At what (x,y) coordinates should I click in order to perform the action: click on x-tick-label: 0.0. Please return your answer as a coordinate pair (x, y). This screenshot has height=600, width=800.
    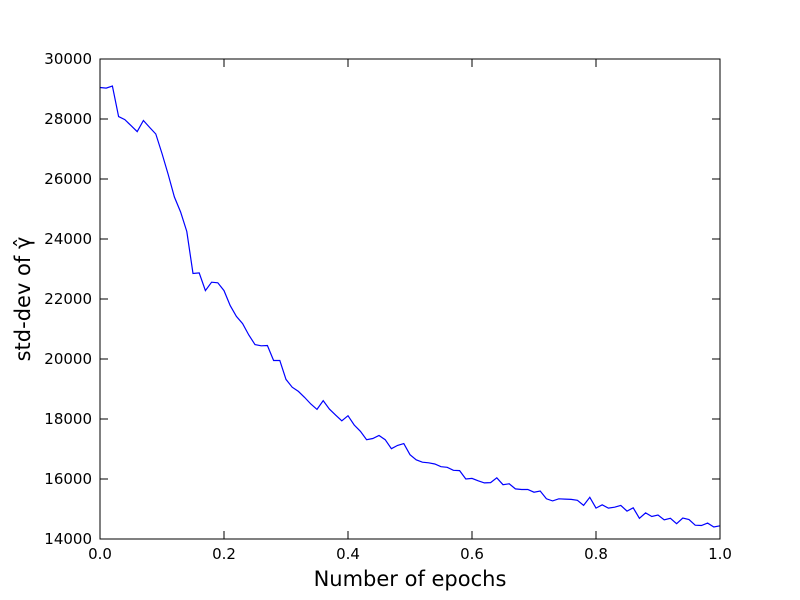
    Looking at the image, I should click on (100, 554).